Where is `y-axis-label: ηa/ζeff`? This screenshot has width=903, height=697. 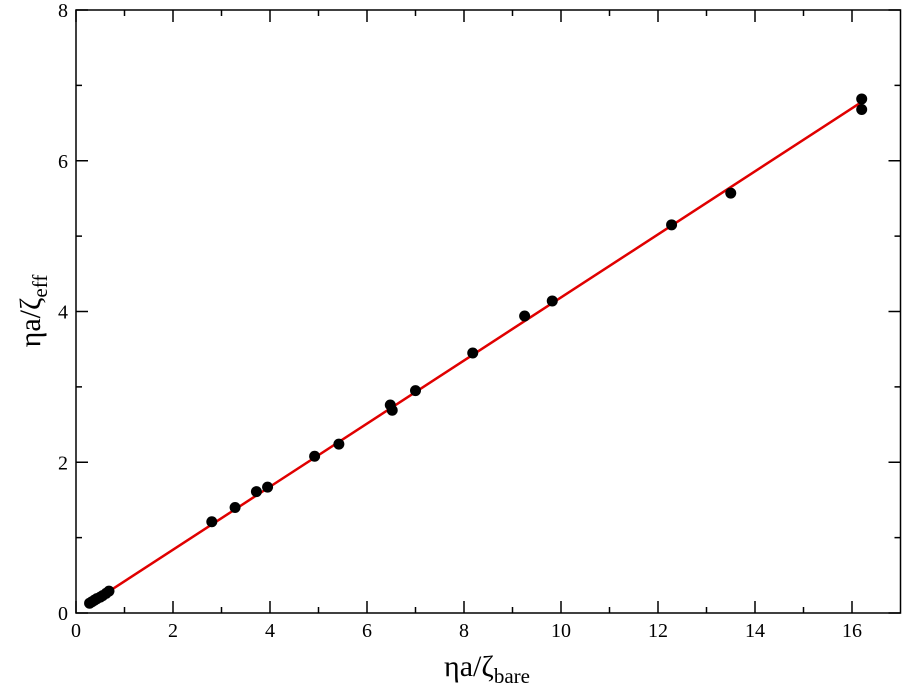
y-axis-label: ηa/ζeff is located at coordinates (33, 311).